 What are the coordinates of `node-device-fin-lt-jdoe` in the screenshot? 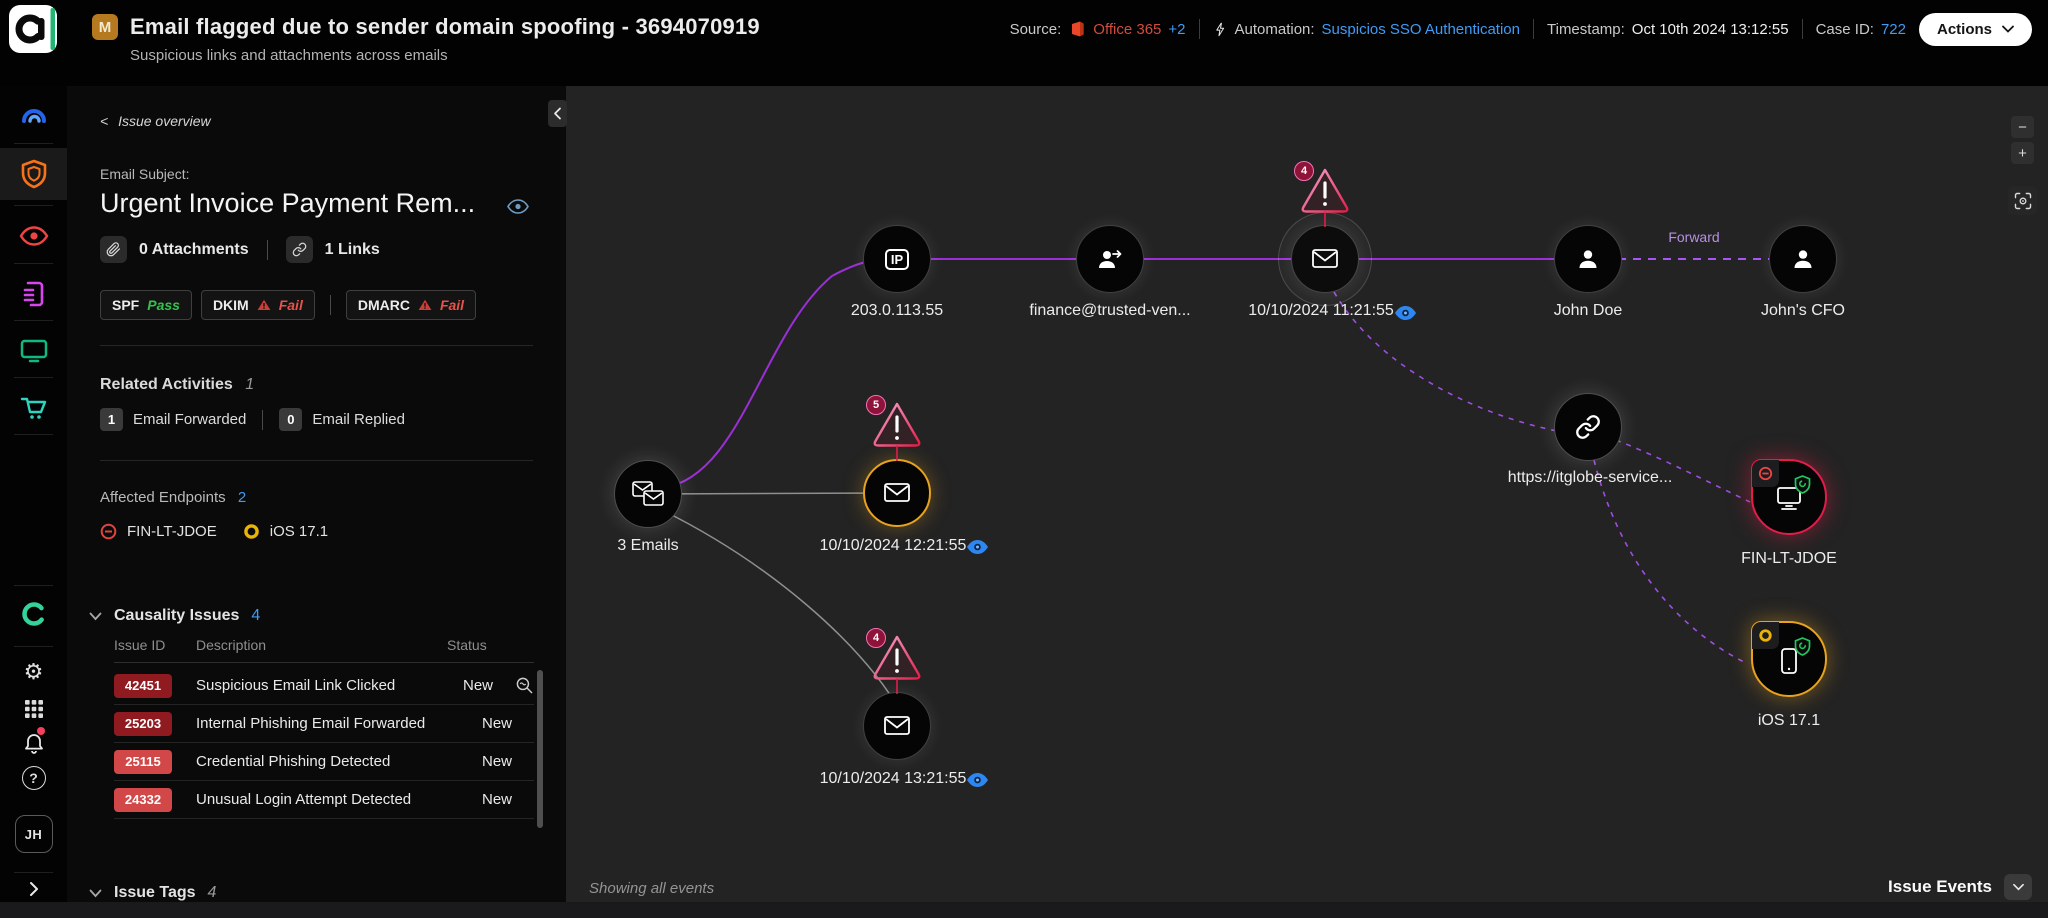 It's located at (1789, 497).